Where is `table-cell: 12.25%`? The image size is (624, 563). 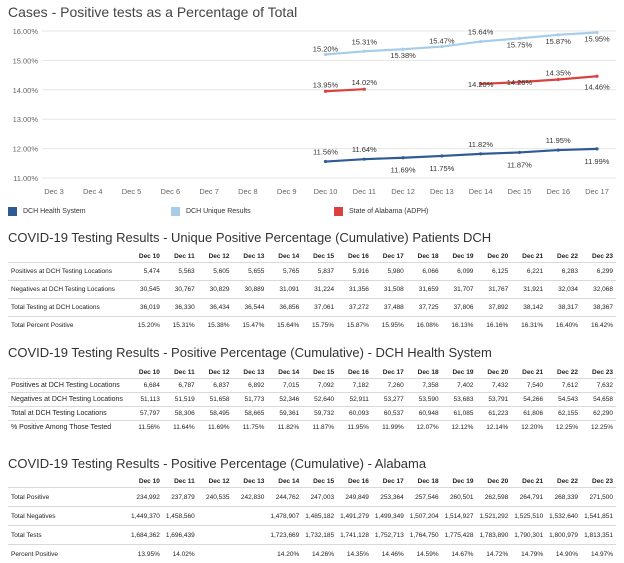
table-cell: 12.25% is located at coordinates (598, 427).